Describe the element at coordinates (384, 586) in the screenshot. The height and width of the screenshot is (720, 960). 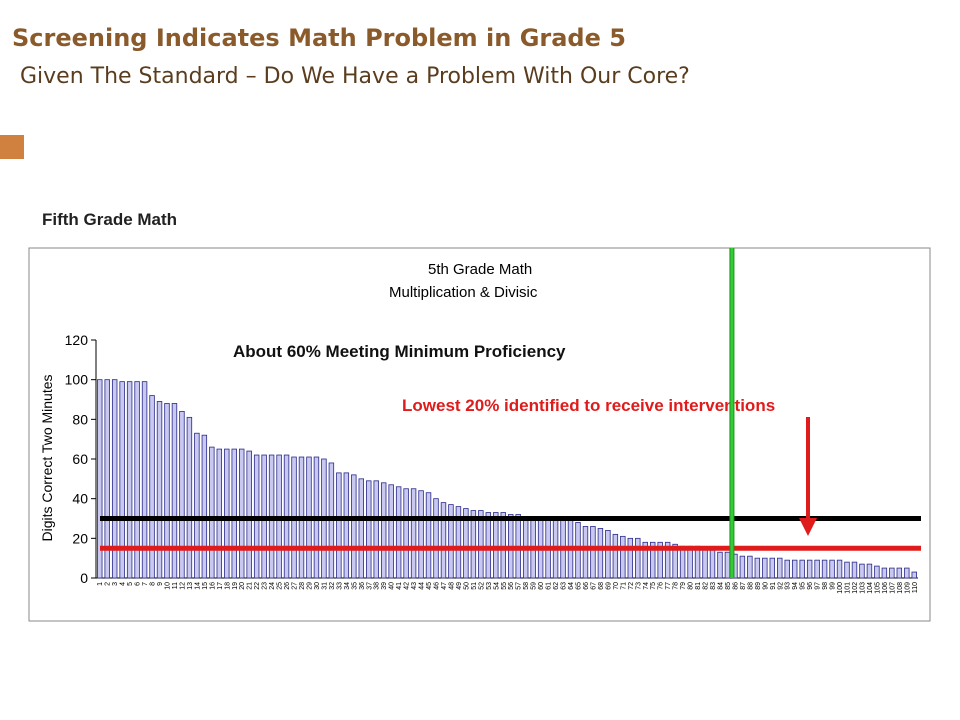
I see `x-tick-label: 39` at that location.